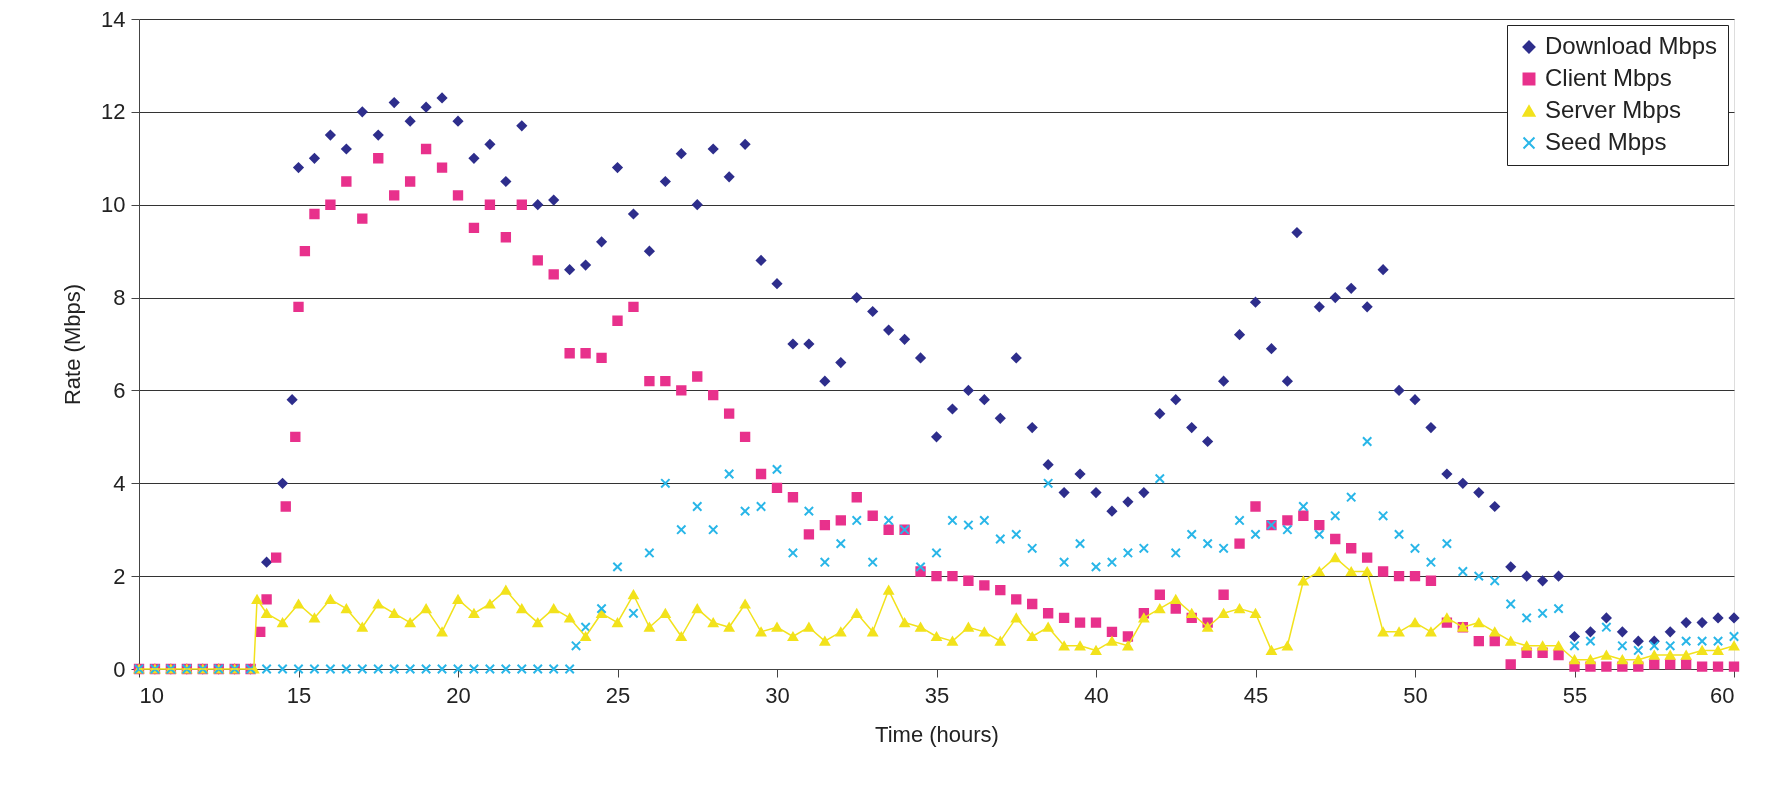 The height and width of the screenshot is (806, 1768). Describe the element at coordinates (777, 695) in the screenshot. I see `x-tick-label: 30` at that location.